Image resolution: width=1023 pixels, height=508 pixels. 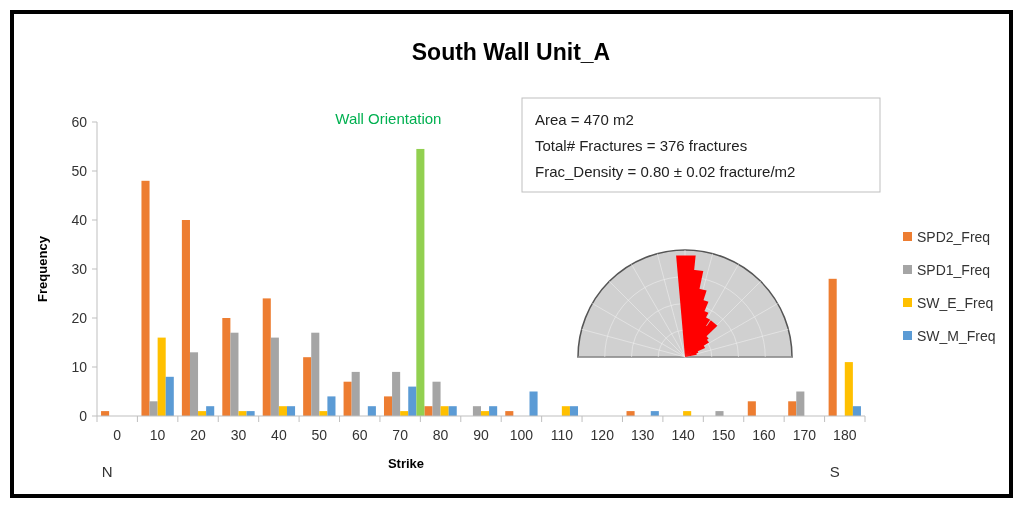 What do you see at coordinates (400, 435) in the screenshot?
I see `x-tick-label: 70` at bounding box center [400, 435].